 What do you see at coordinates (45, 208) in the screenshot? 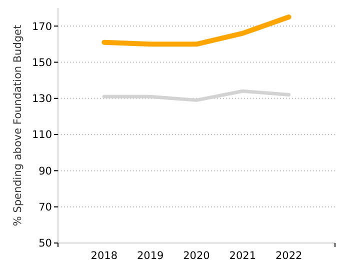
I see `y-tick-label: 70` at bounding box center [45, 208].